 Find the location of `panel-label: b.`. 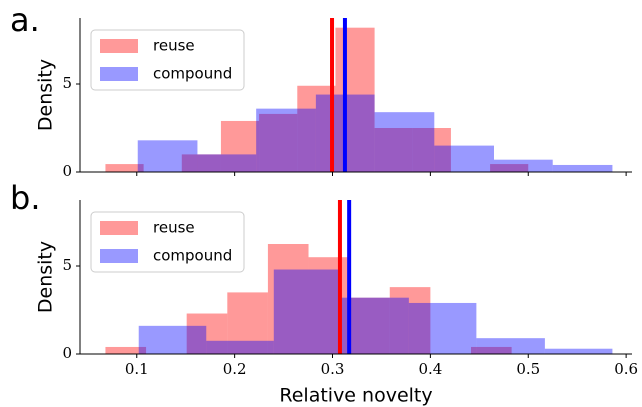

panel-label: b. is located at coordinates (25, 198).